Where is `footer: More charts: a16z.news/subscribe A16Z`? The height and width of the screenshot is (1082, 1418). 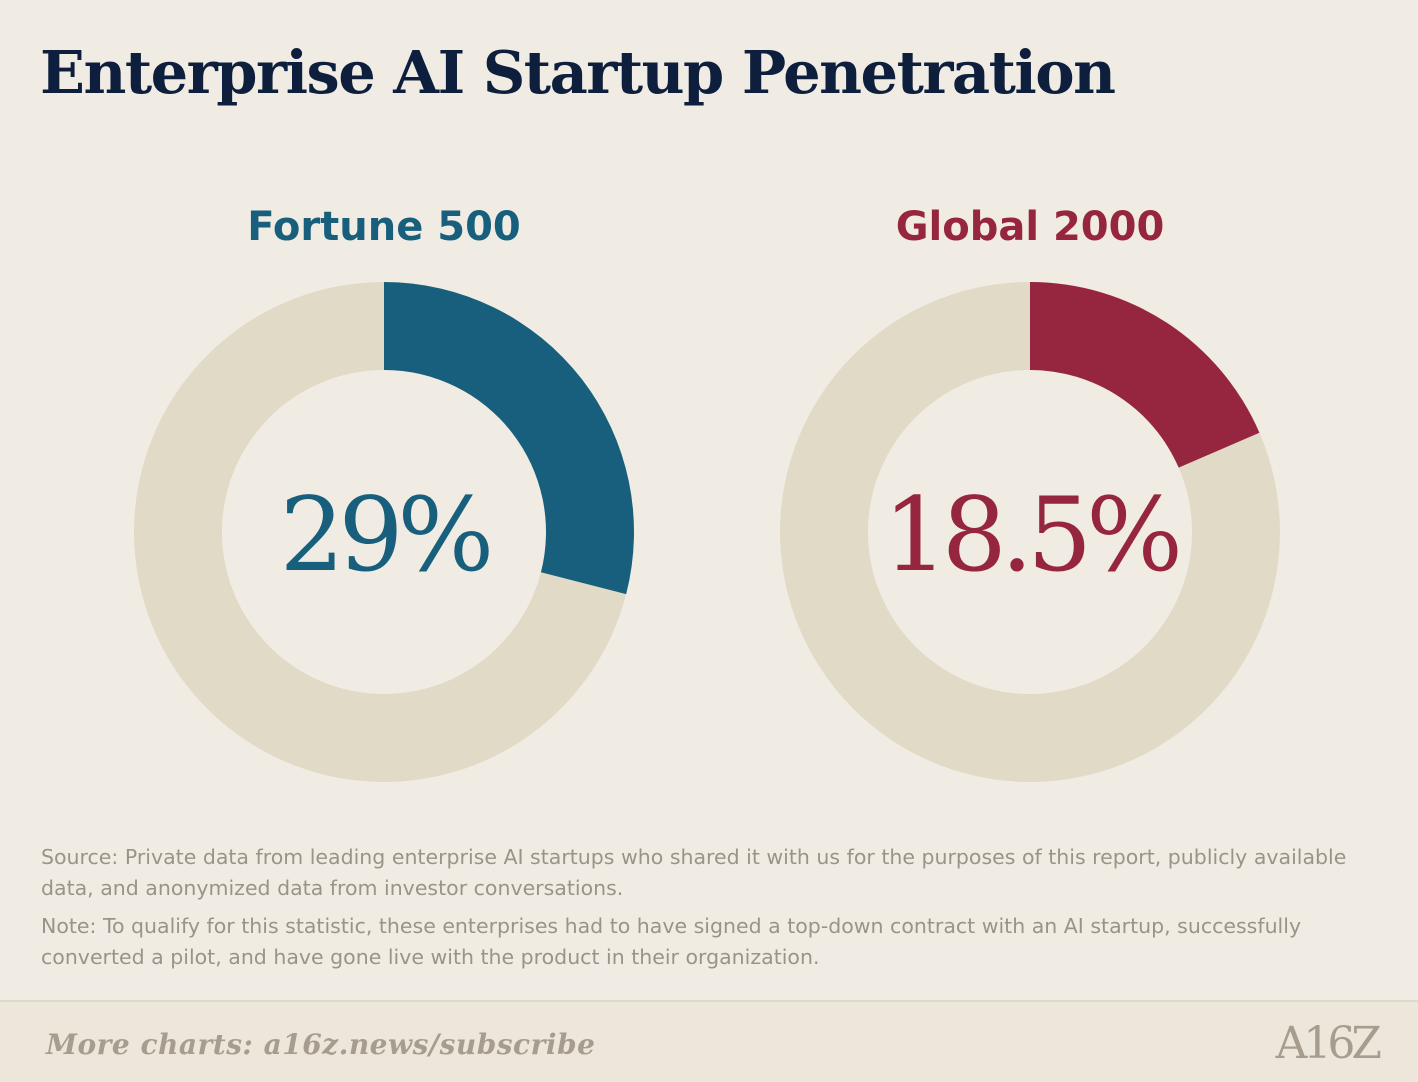
footer: More charts: a16z.news/subscribe A16Z is located at coordinates (709, 1041).